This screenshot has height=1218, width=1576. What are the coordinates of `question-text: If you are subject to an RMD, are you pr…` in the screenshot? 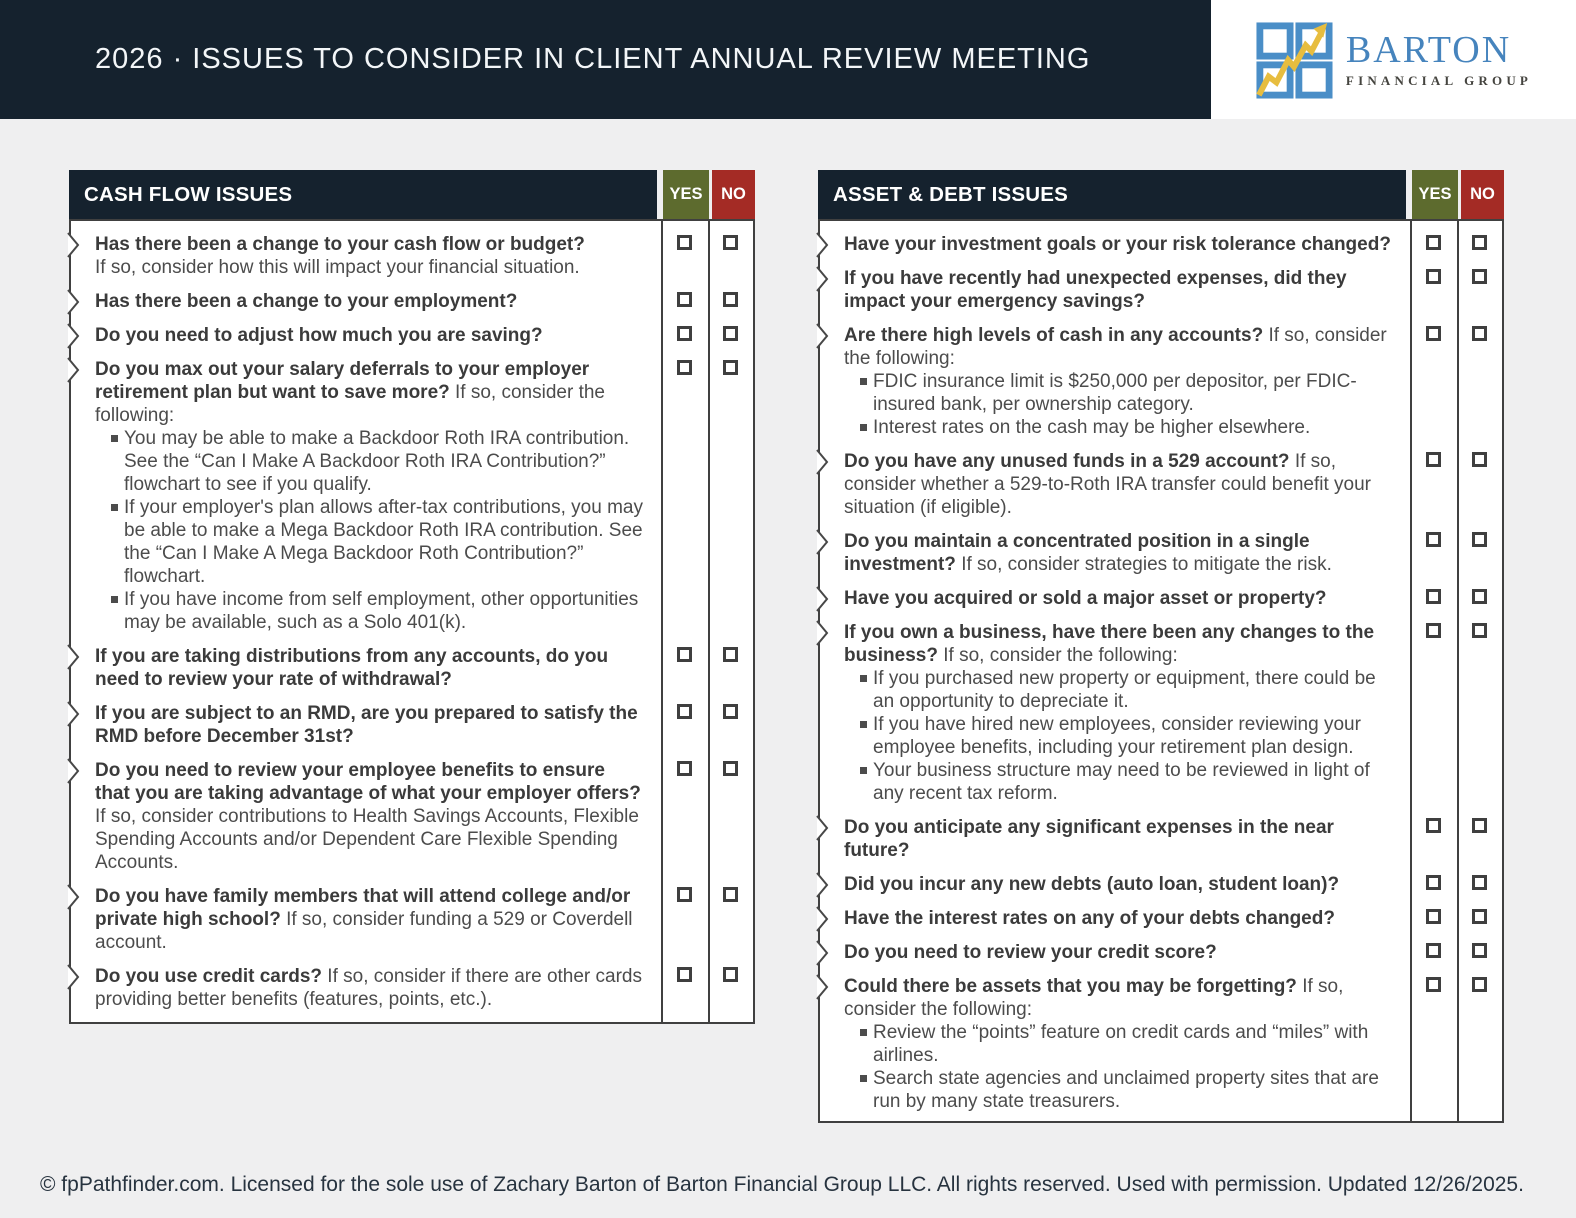 It's located at (366, 725).